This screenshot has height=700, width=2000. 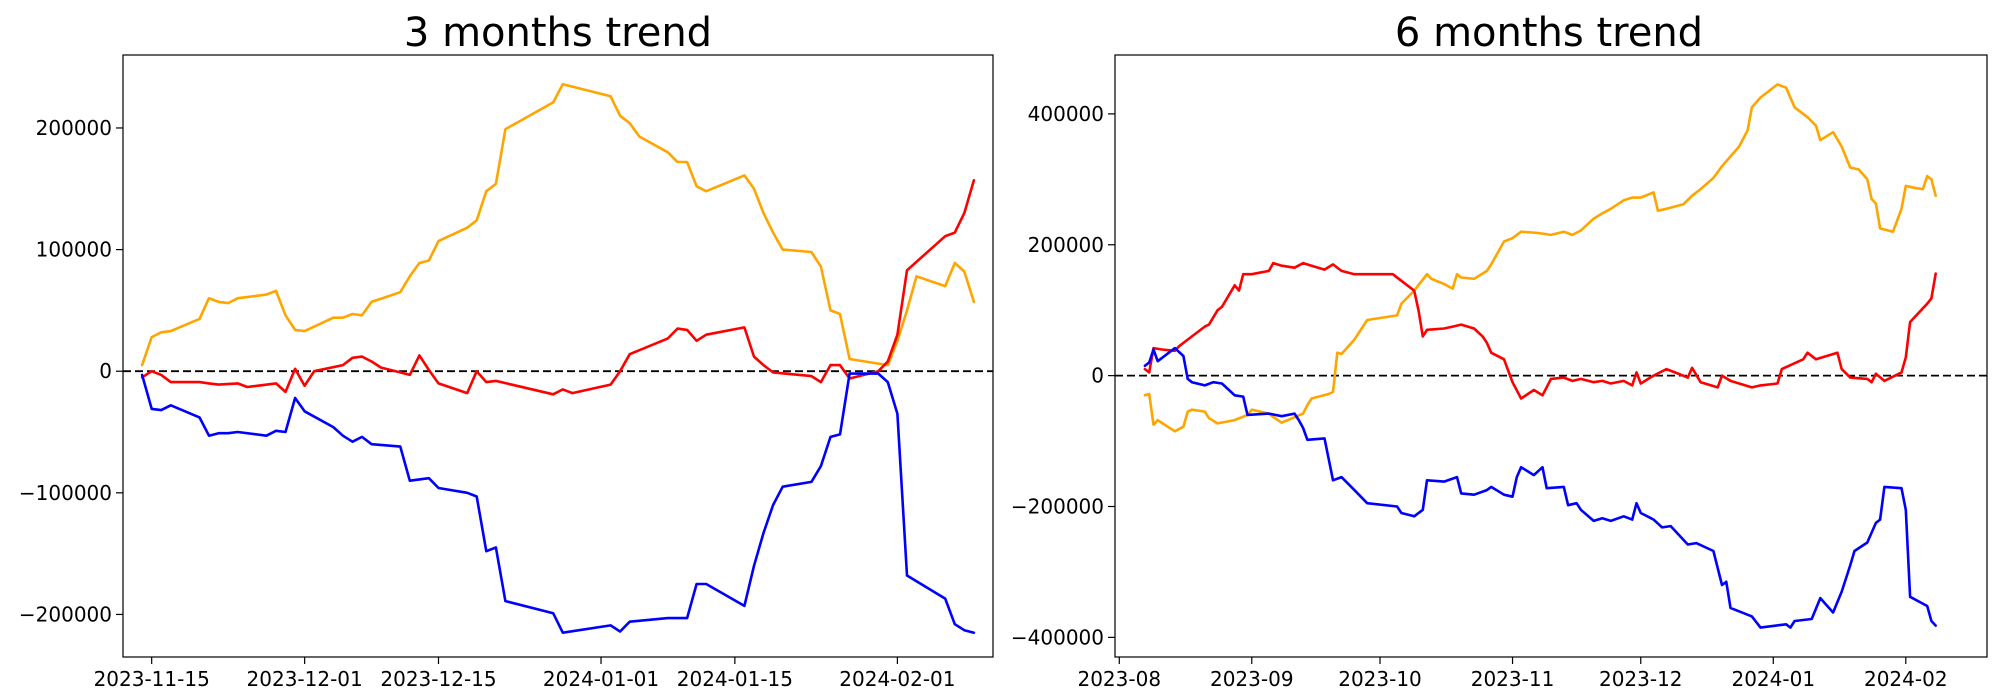 I want to click on y-axis: −400000 −200000 0 200000 400000, so click(x=1063, y=375).